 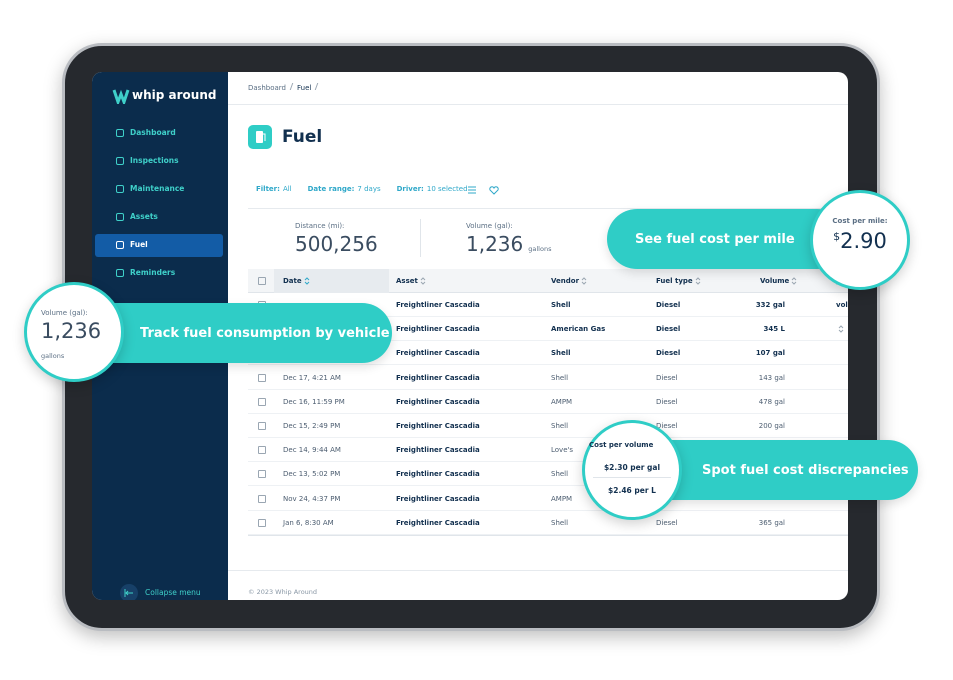 I want to click on table-cell: Jan 6, 8:30 AM, so click(x=308, y=522).